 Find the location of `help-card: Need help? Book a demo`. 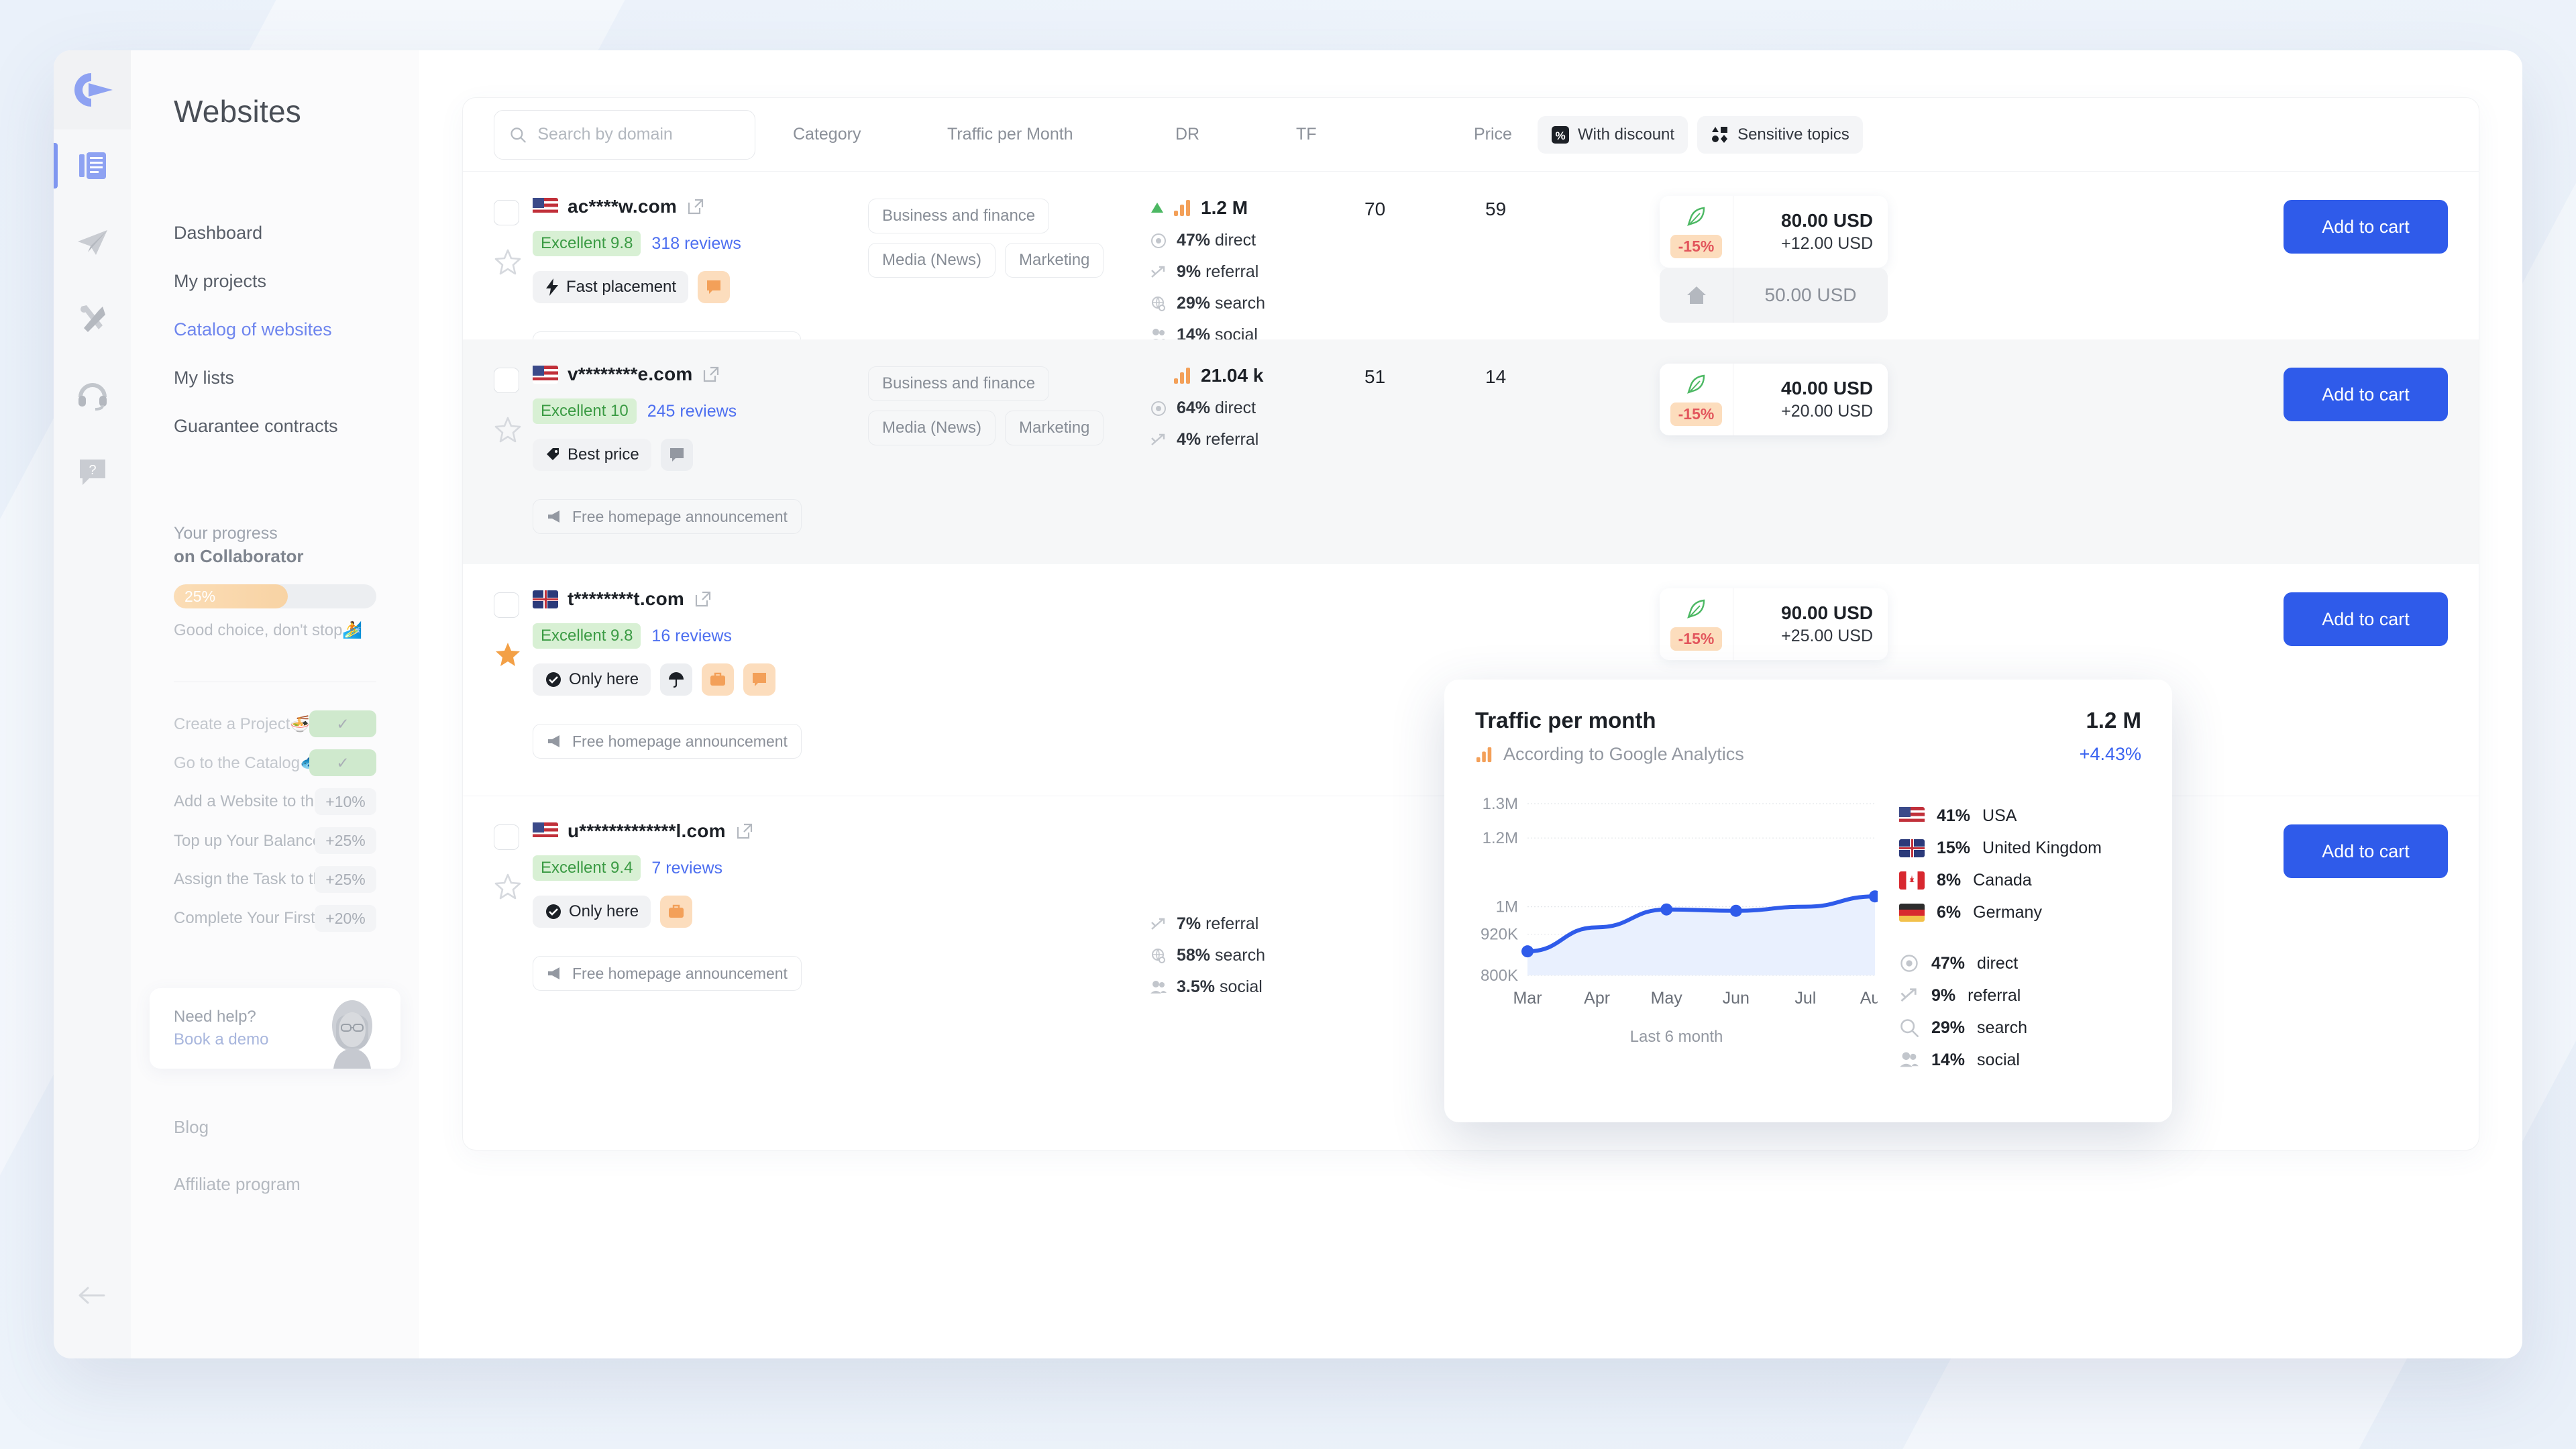

help-card: Need help? Book a demo is located at coordinates (275, 1028).